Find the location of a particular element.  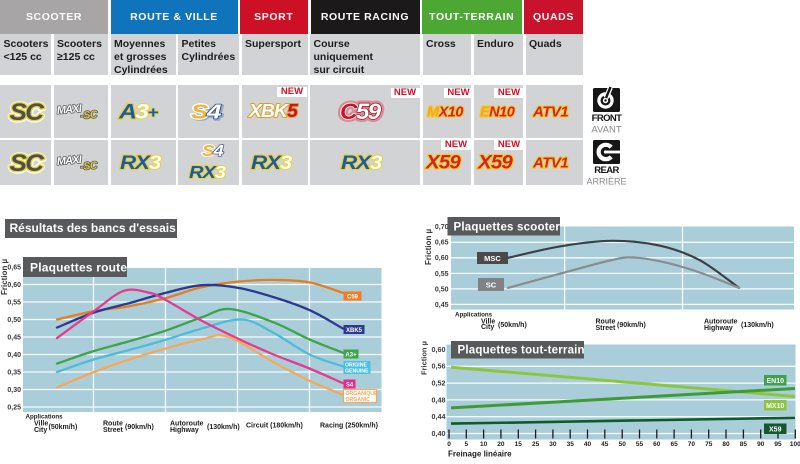

svg-text: 25 is located at coordinates (536, 444).